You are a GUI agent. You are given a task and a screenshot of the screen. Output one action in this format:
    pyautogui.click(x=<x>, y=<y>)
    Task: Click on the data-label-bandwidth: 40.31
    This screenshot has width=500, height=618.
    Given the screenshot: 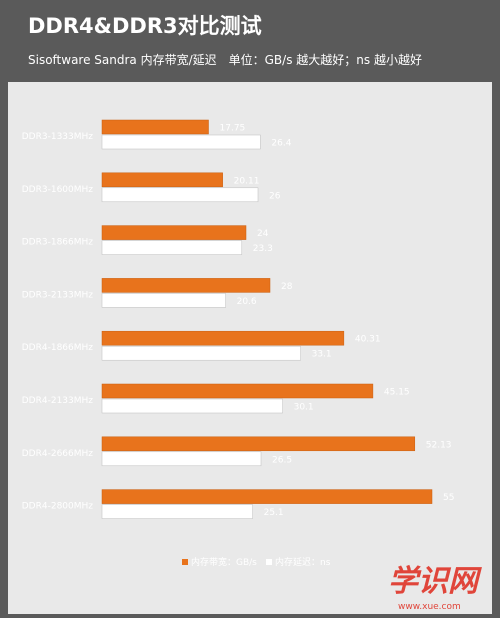 What is the action you would take?
    pyautogui.click(x=368, y=340)
    